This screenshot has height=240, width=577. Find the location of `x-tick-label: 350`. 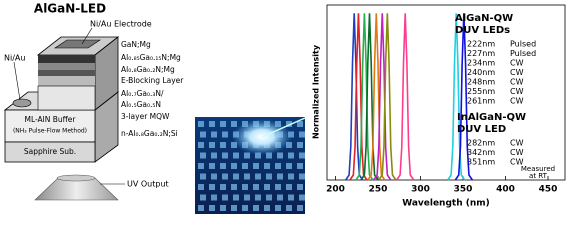

x-tick-label: 350 is located at coordinates (463, 190).